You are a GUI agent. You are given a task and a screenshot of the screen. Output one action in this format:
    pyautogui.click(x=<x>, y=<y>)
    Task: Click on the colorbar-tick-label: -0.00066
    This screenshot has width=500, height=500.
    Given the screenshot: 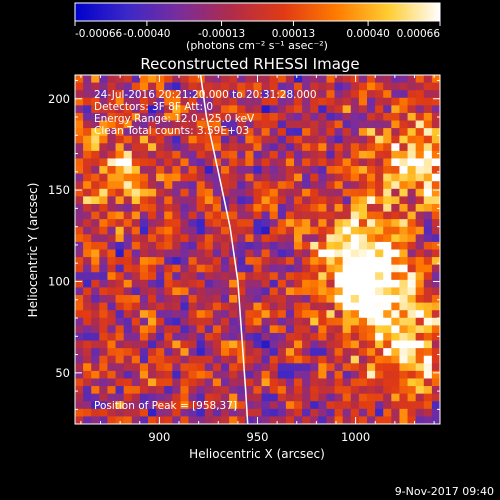 What is the action you would take?
    pyautogui.click(x=99, y=34)
    